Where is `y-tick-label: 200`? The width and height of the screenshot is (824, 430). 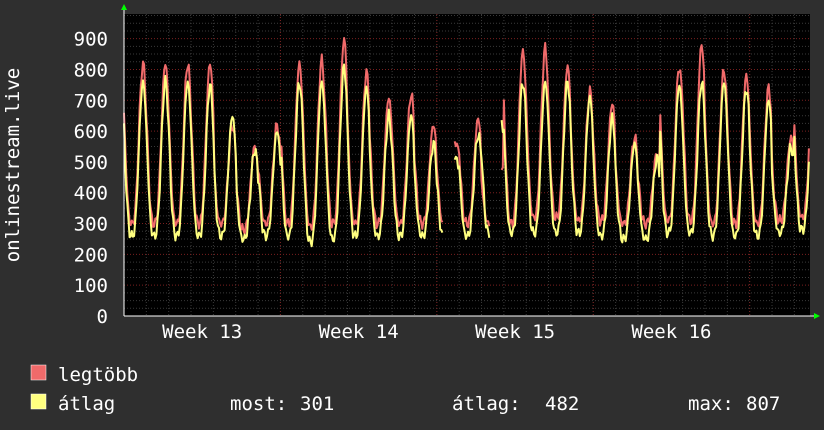 y-tick-label: 200 is located at coordinates (91, 255).